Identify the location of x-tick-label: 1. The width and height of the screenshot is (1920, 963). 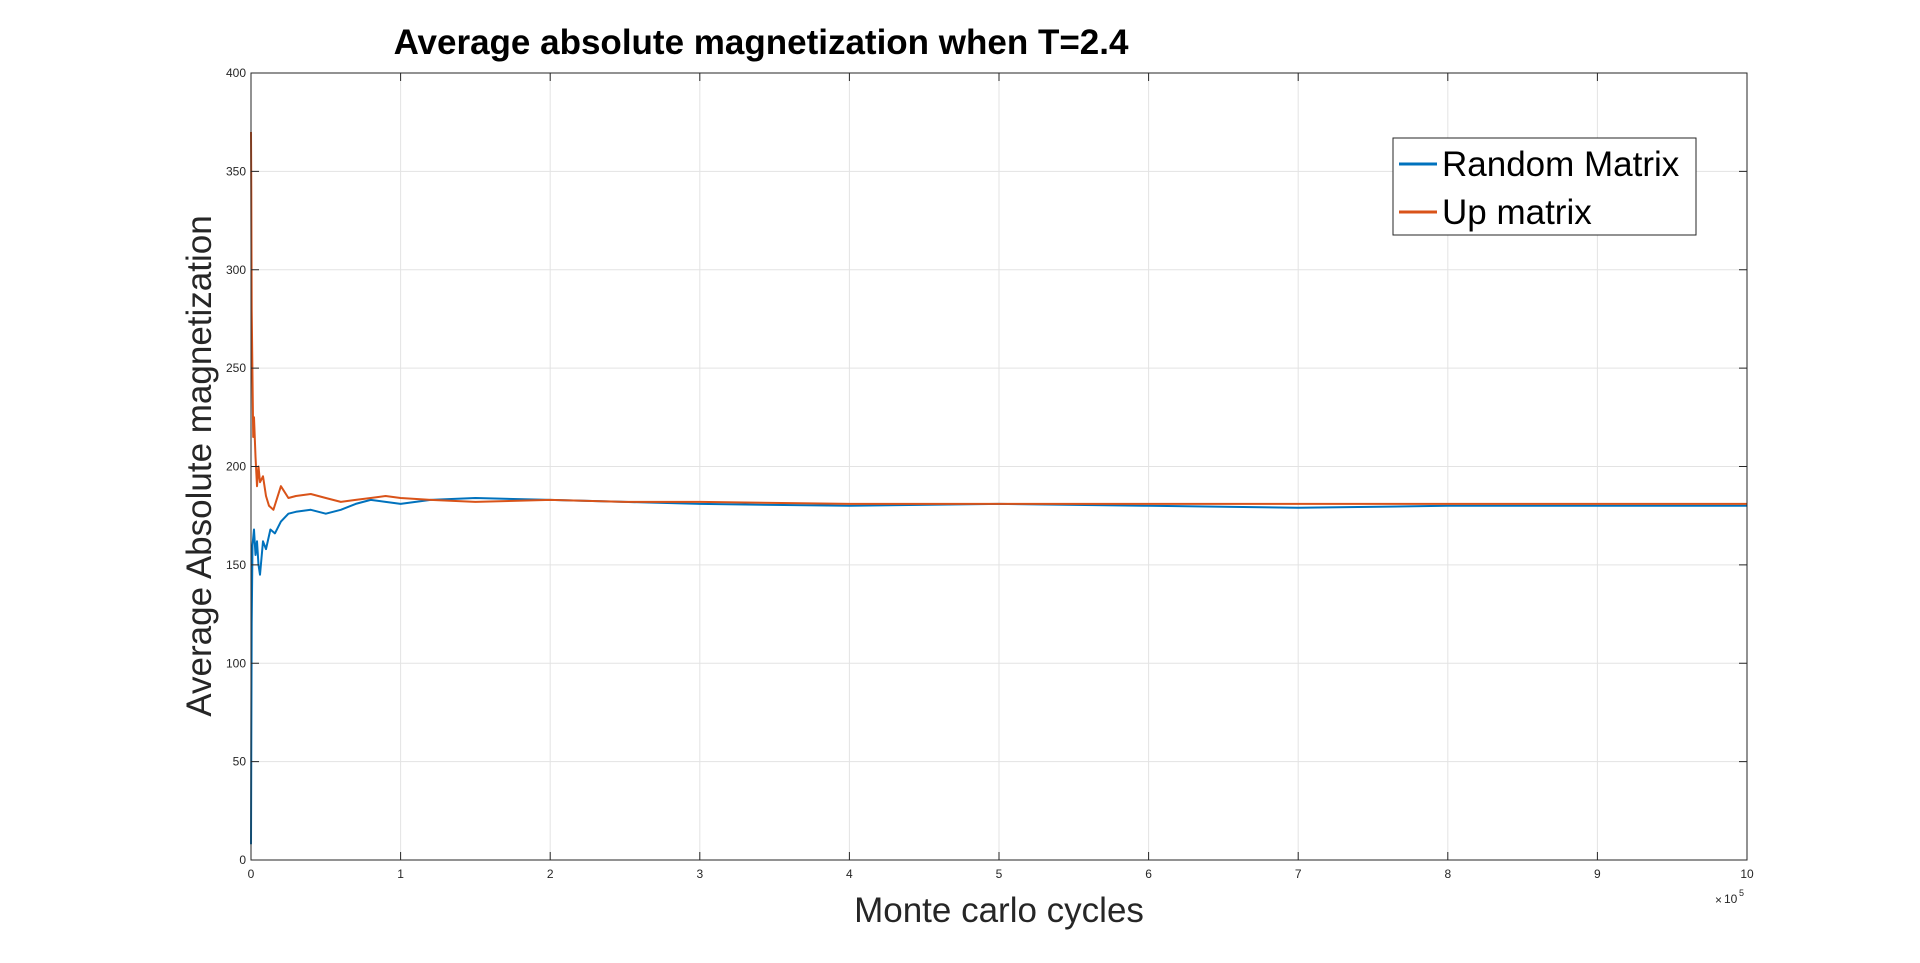
(400, 874).